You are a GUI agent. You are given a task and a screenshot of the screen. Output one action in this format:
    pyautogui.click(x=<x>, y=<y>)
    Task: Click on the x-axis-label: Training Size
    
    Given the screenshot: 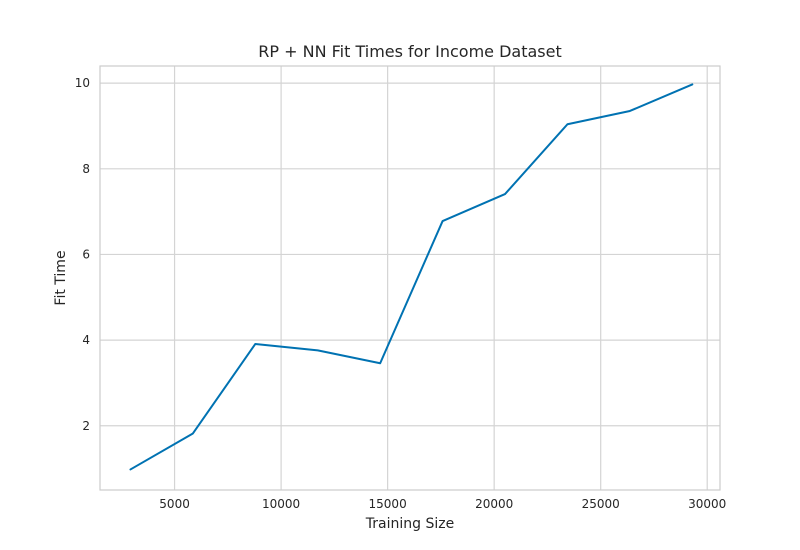 What is the action you would take?
    pyautogui.click(x=409, y=524)
    